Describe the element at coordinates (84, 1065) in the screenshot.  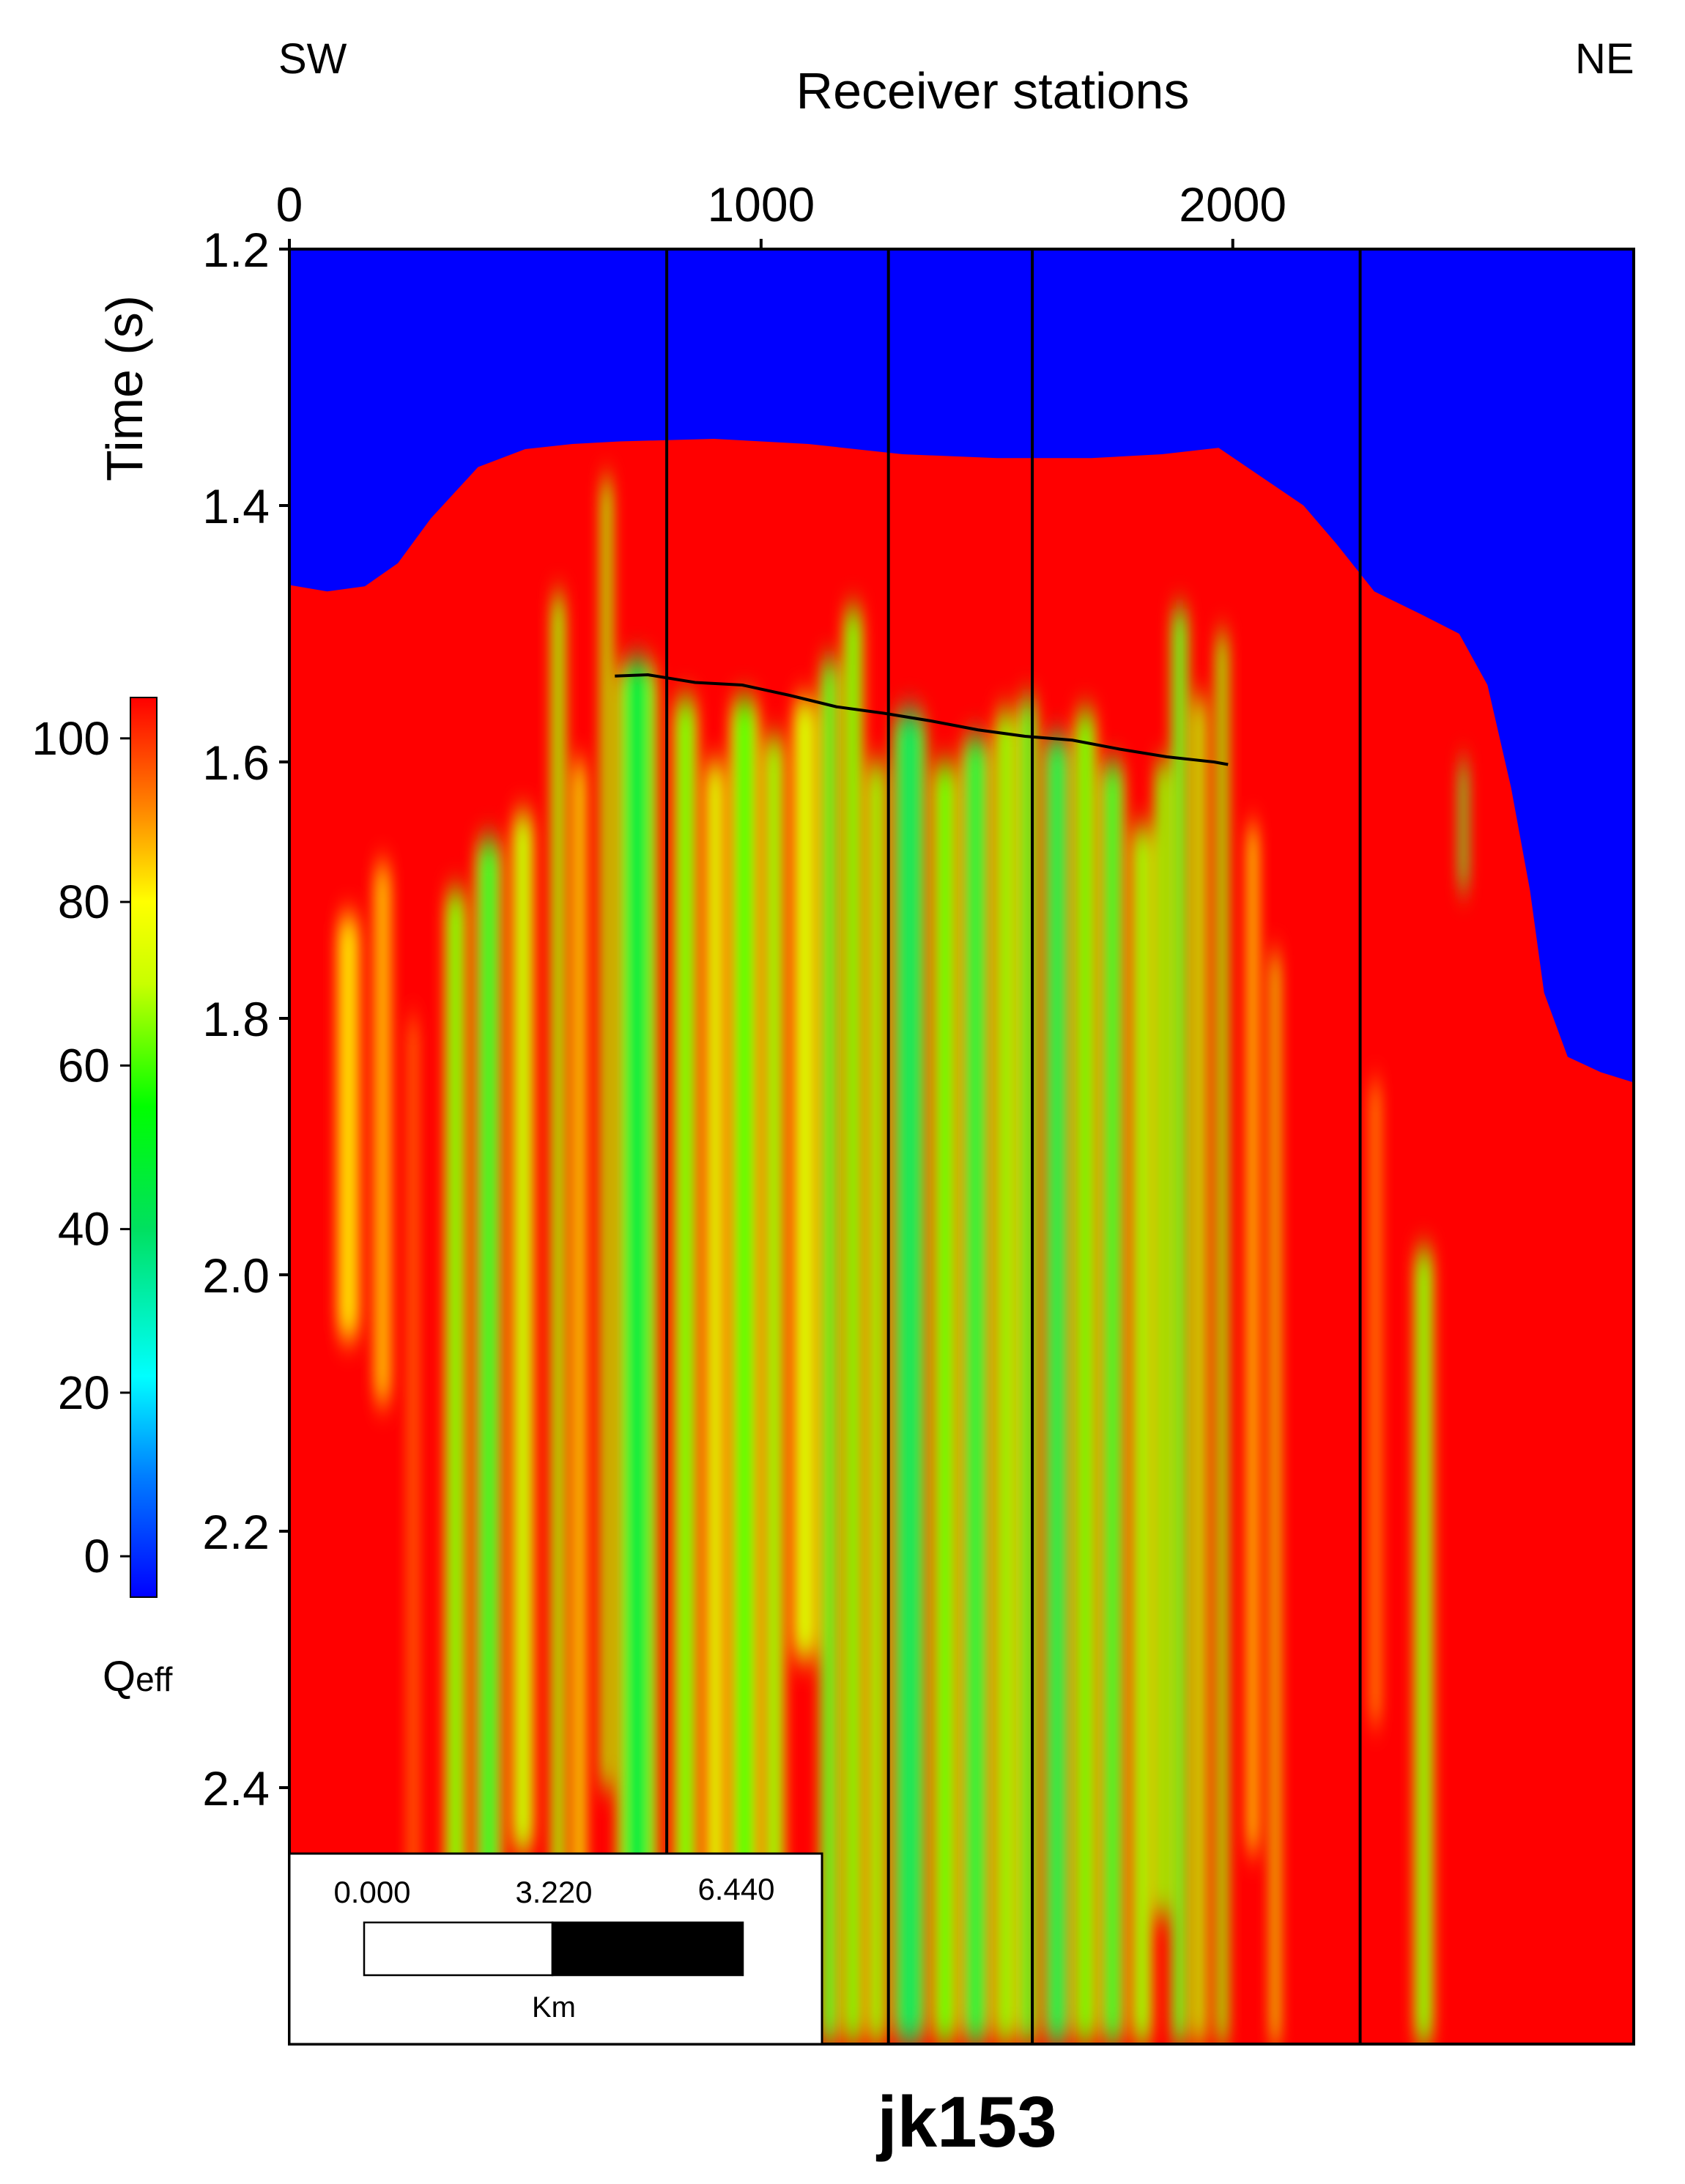
I see `colorbar-tick-label: 60` at that location.